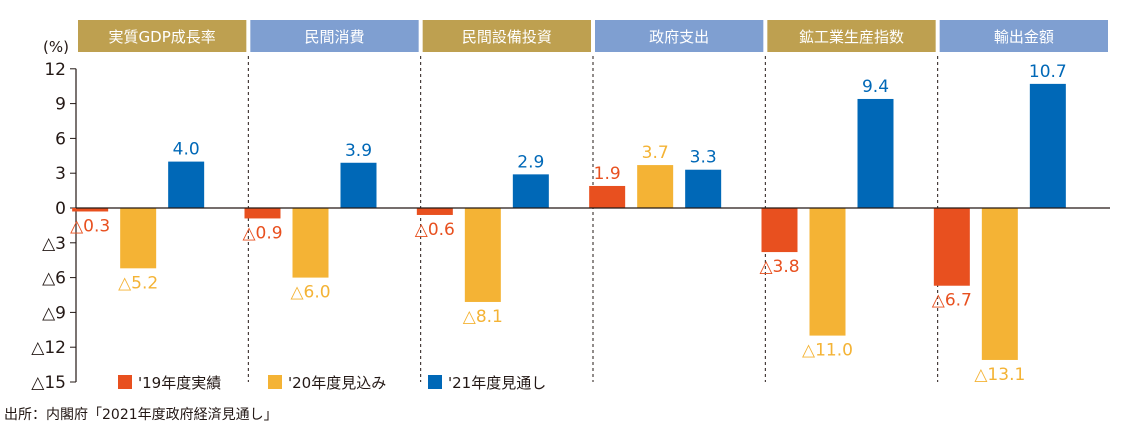 The width and height of the screenshot is (1127, 443). Describe the element at coordinates (827, 351) in the screenshot. I see `data-label: △11.0` at that location.